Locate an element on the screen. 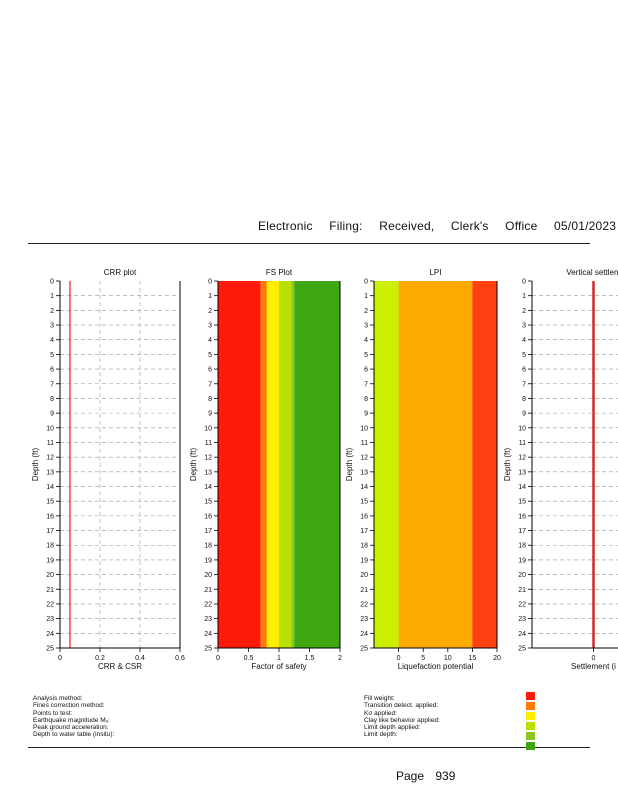 This screenshot has height=800, width=618. x-axis-label: Settlement (i is located at coordinates (593, 666).